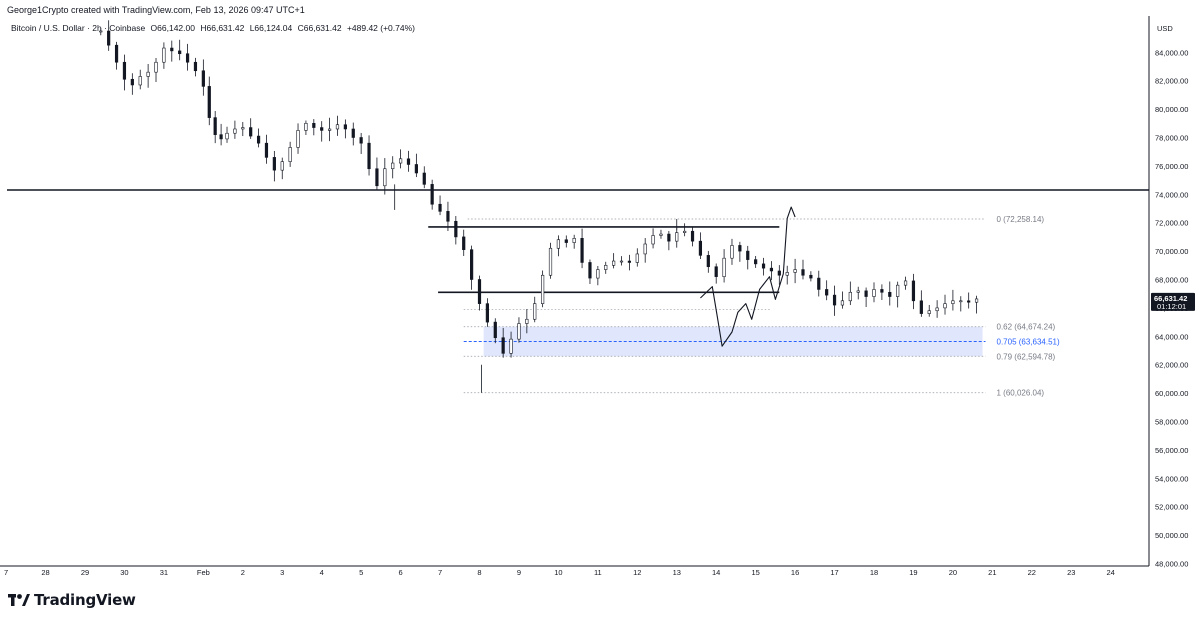 This screenshot has height=619, width=1199. I want to click on time-tick-label: 3, so click(282, 572).